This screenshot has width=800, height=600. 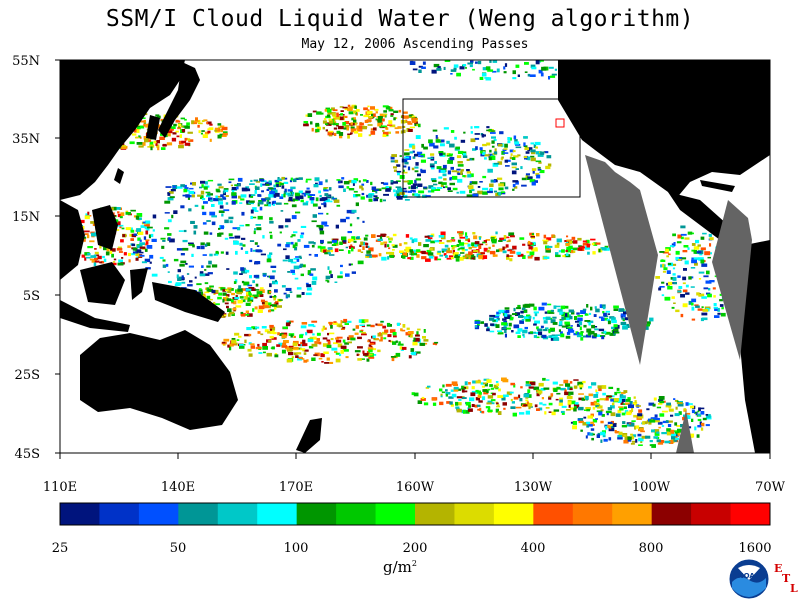 I want to click on lon-label: 70W, so click(x=770, y=487).